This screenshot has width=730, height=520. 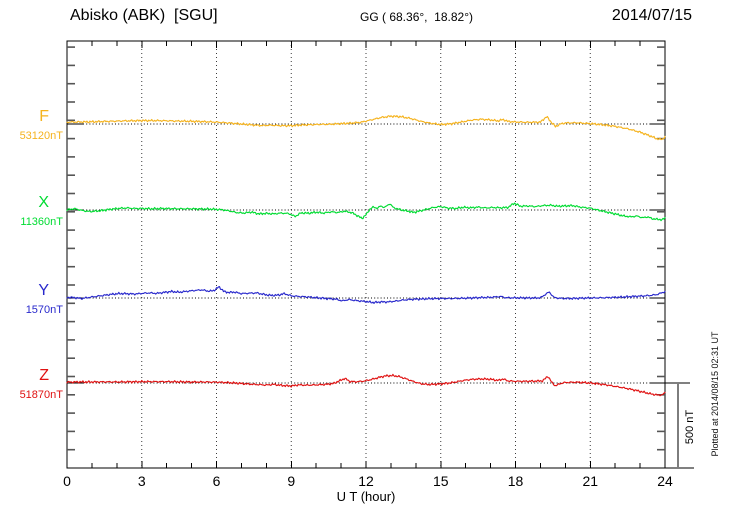 I want to click on hour-tick-label-21: 21, so click(x=590, y=481).